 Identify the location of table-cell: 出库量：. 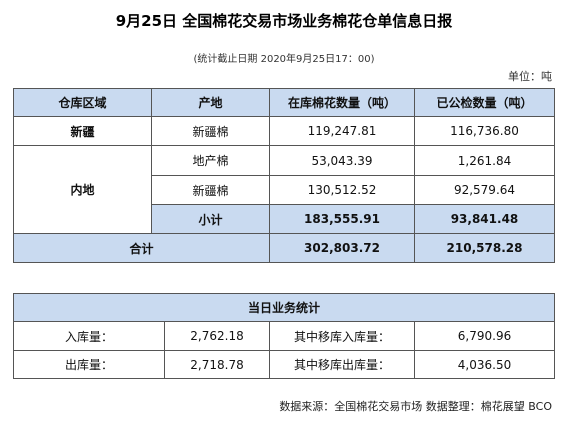
(89, 364).